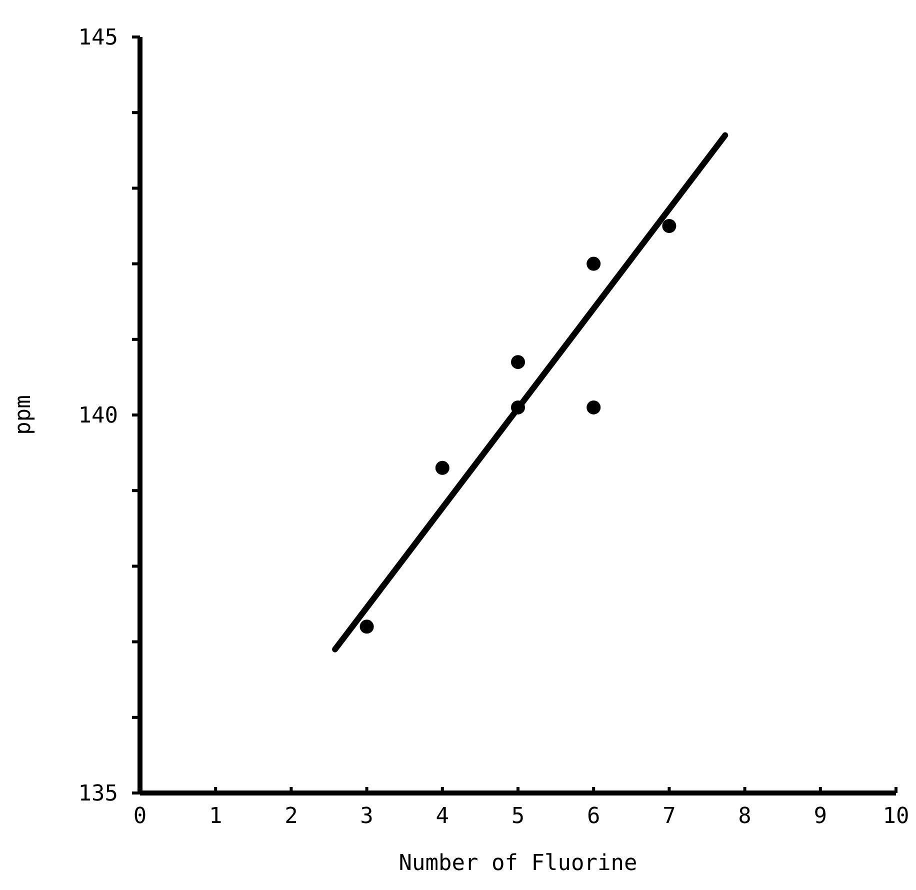 The height and width of the screenshot is (890, 916). What do you see at coordinates (367, 816) in the screenshot?
I see `x-tick-label: 3` at bounding box center [367, 816].